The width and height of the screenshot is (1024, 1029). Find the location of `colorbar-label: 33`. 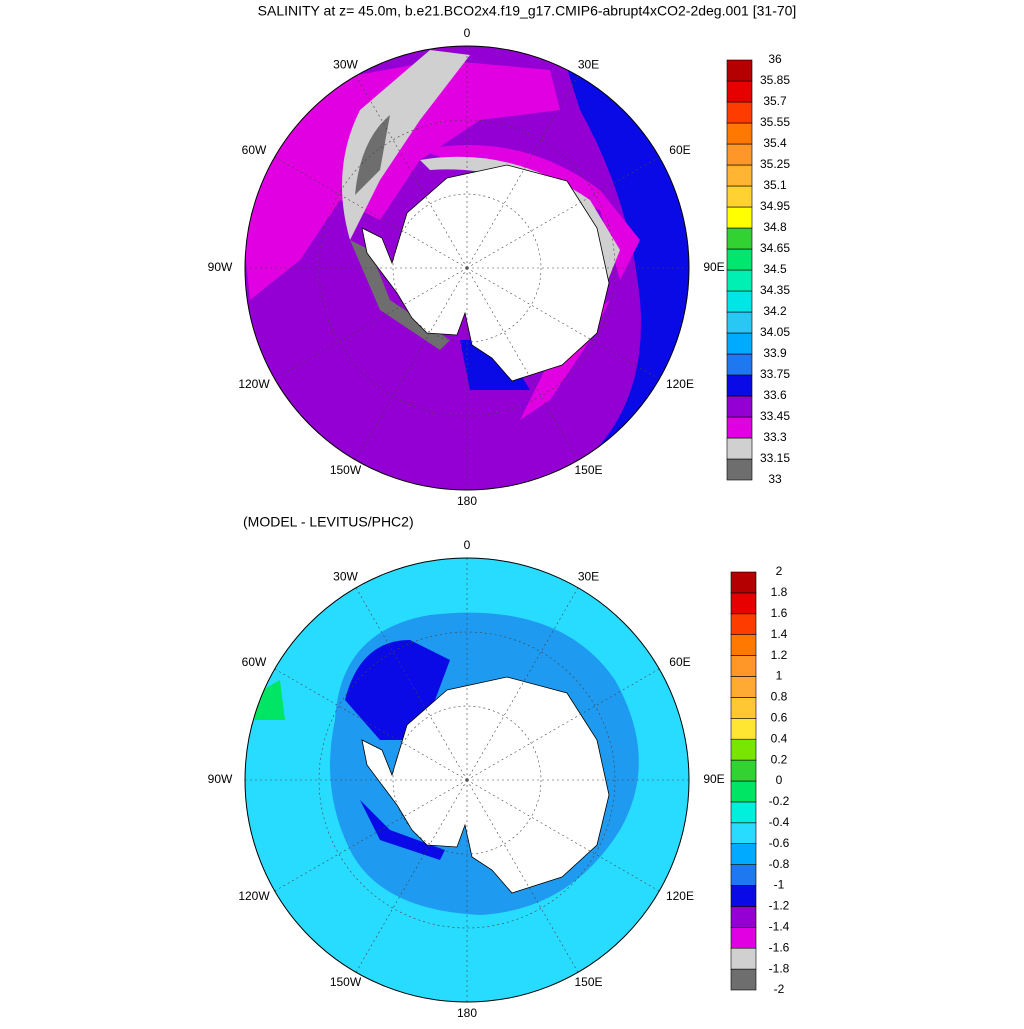

colorbar-label: 33 is located at coordinates (775, 479).